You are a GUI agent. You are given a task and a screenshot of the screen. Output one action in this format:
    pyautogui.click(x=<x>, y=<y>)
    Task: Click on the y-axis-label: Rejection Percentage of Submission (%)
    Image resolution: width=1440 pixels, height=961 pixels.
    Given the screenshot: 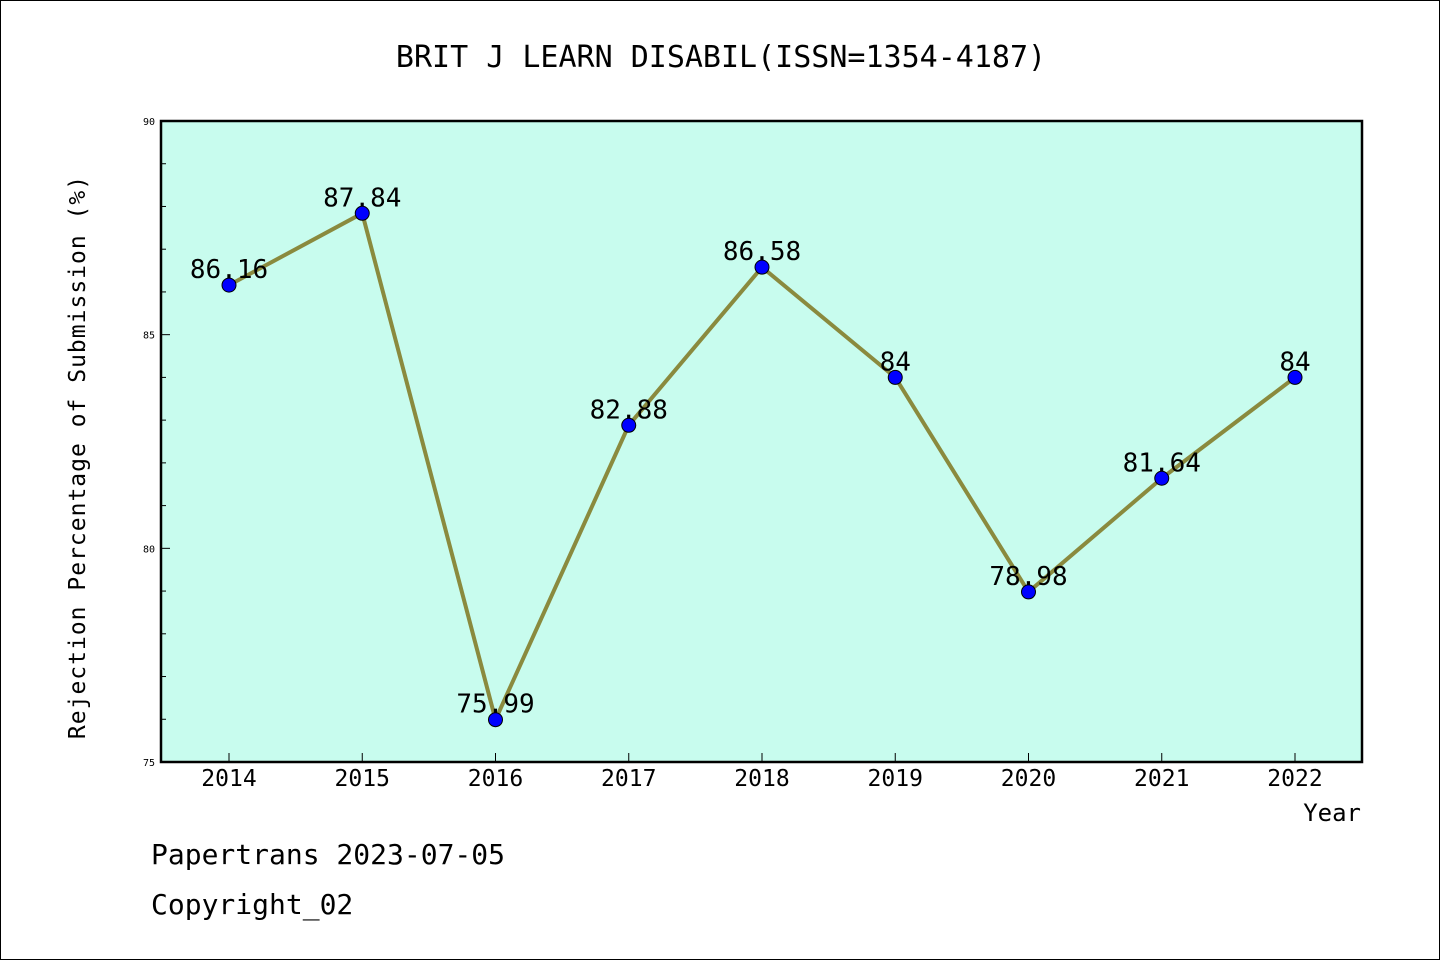 What is the action you would take?
    pyautogui.click(x=78, y=457)
    